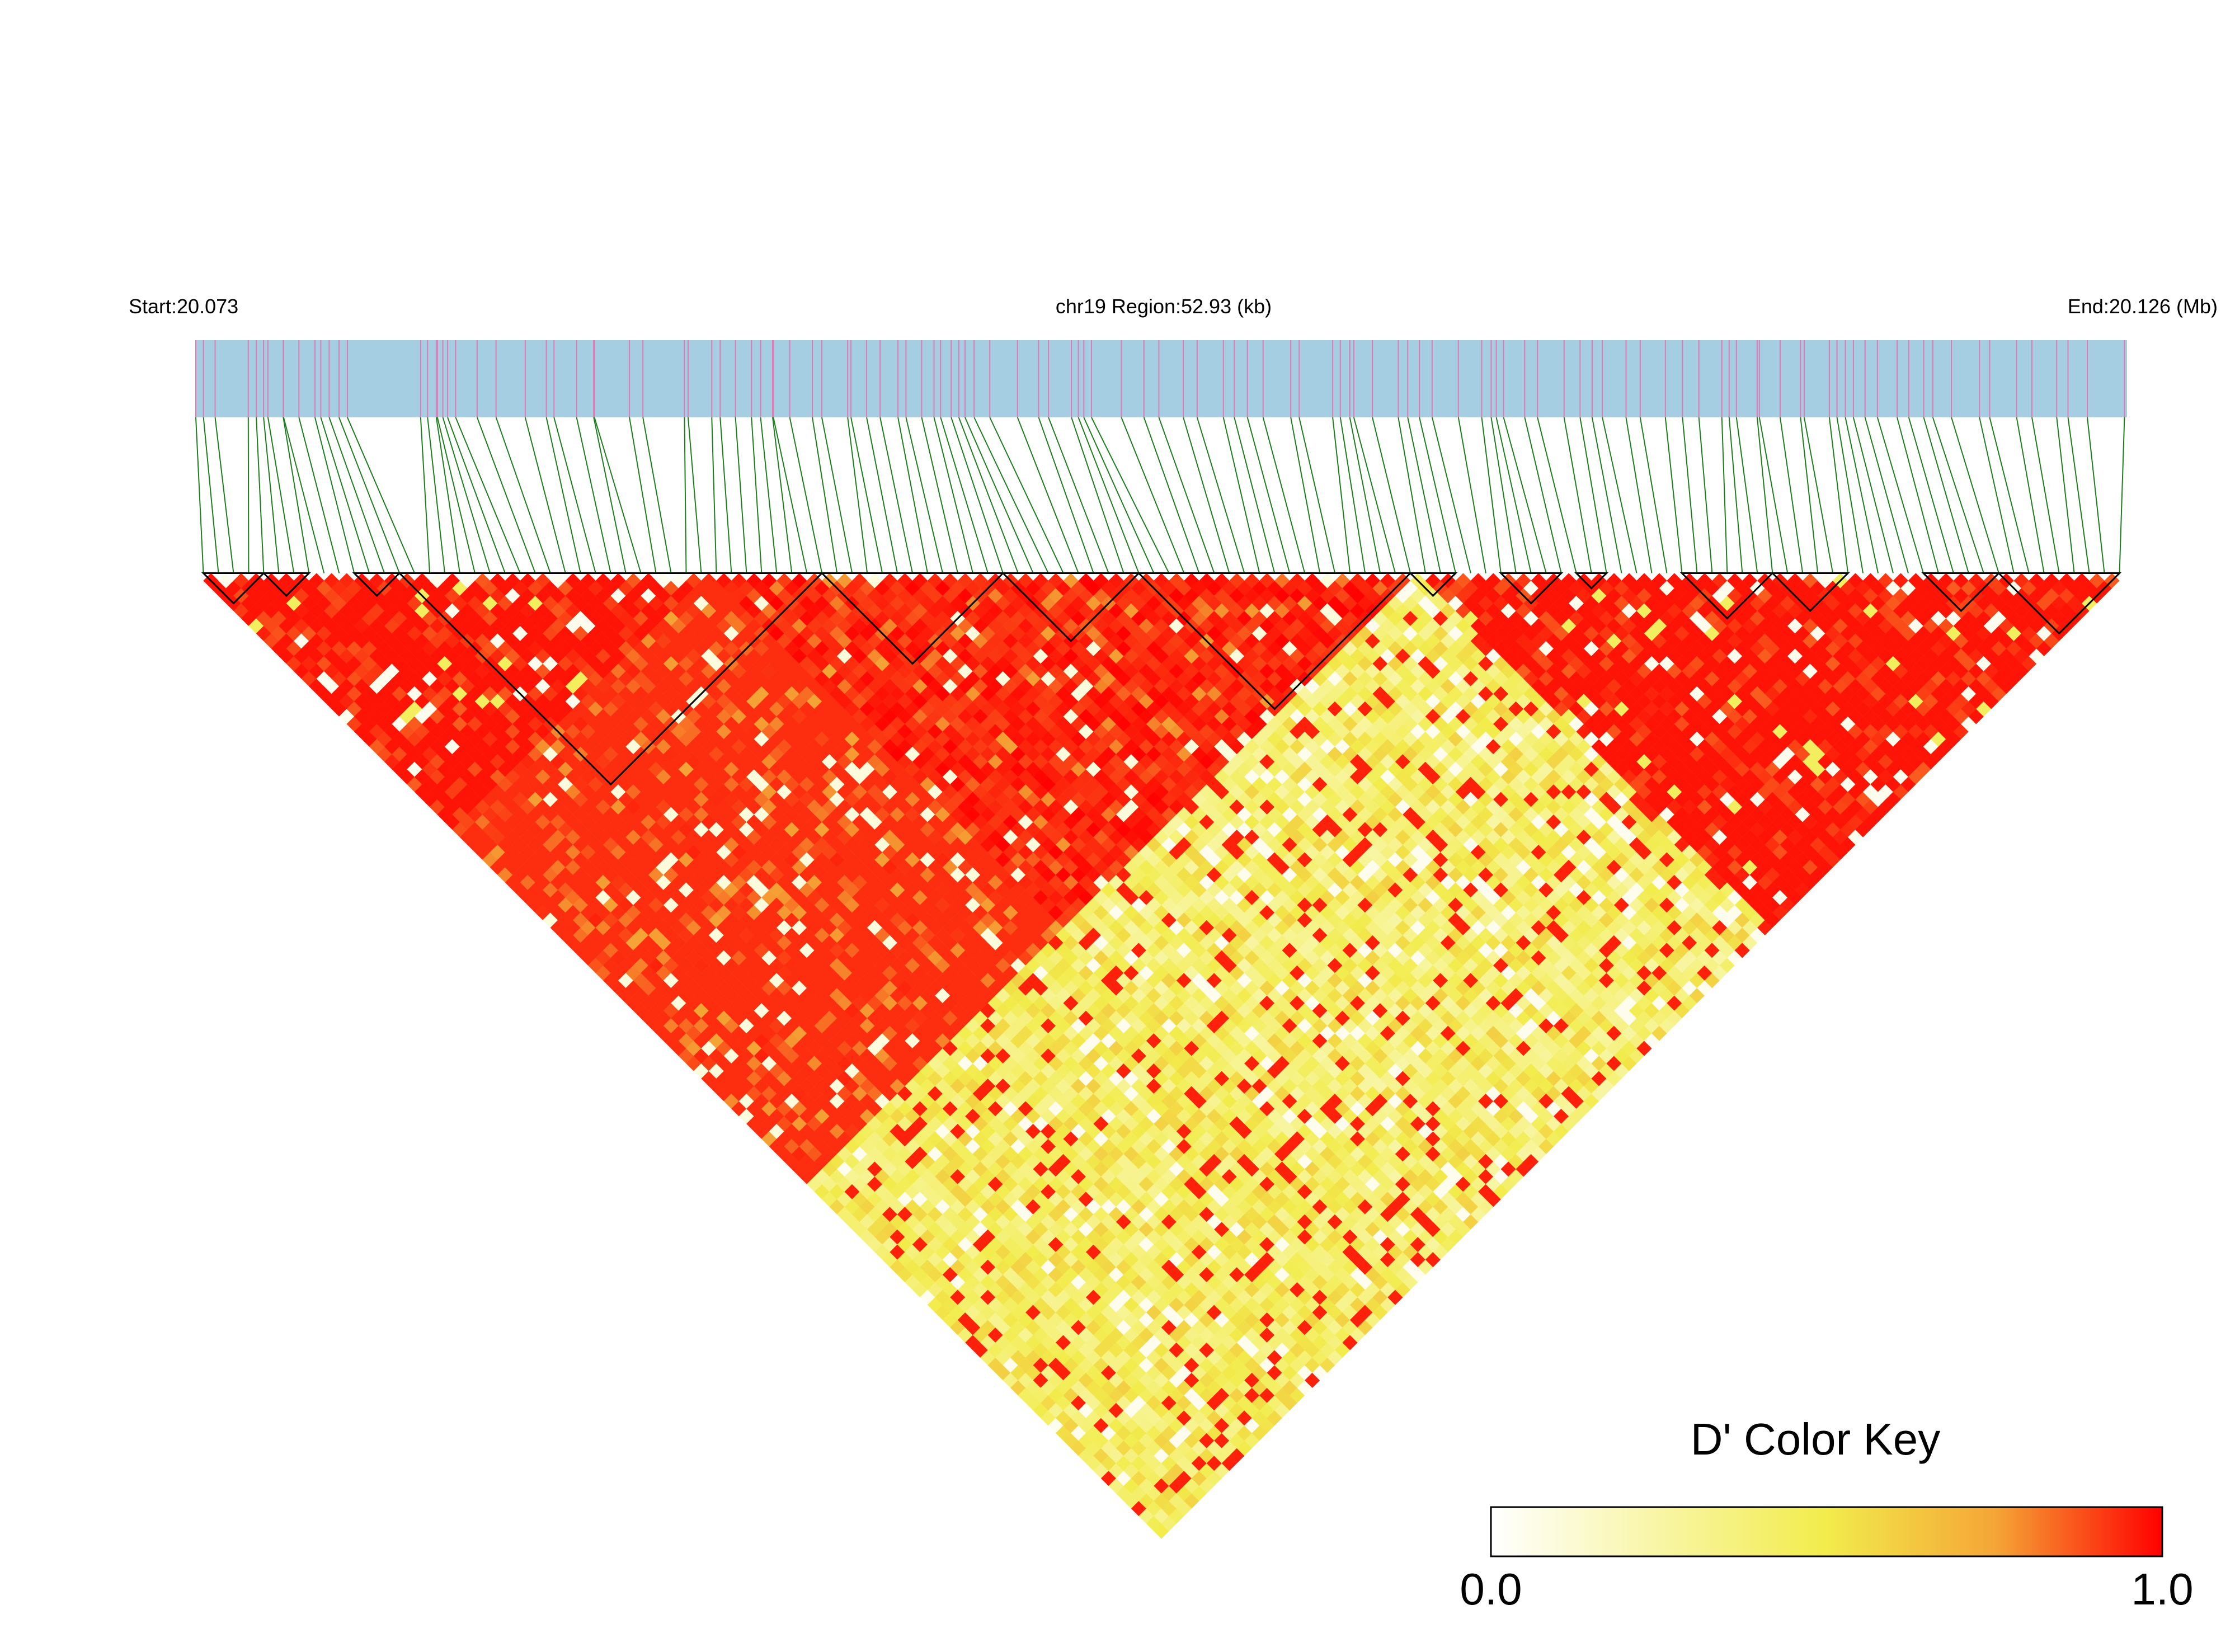  I want to click on gene-track, so click(1161, 379).